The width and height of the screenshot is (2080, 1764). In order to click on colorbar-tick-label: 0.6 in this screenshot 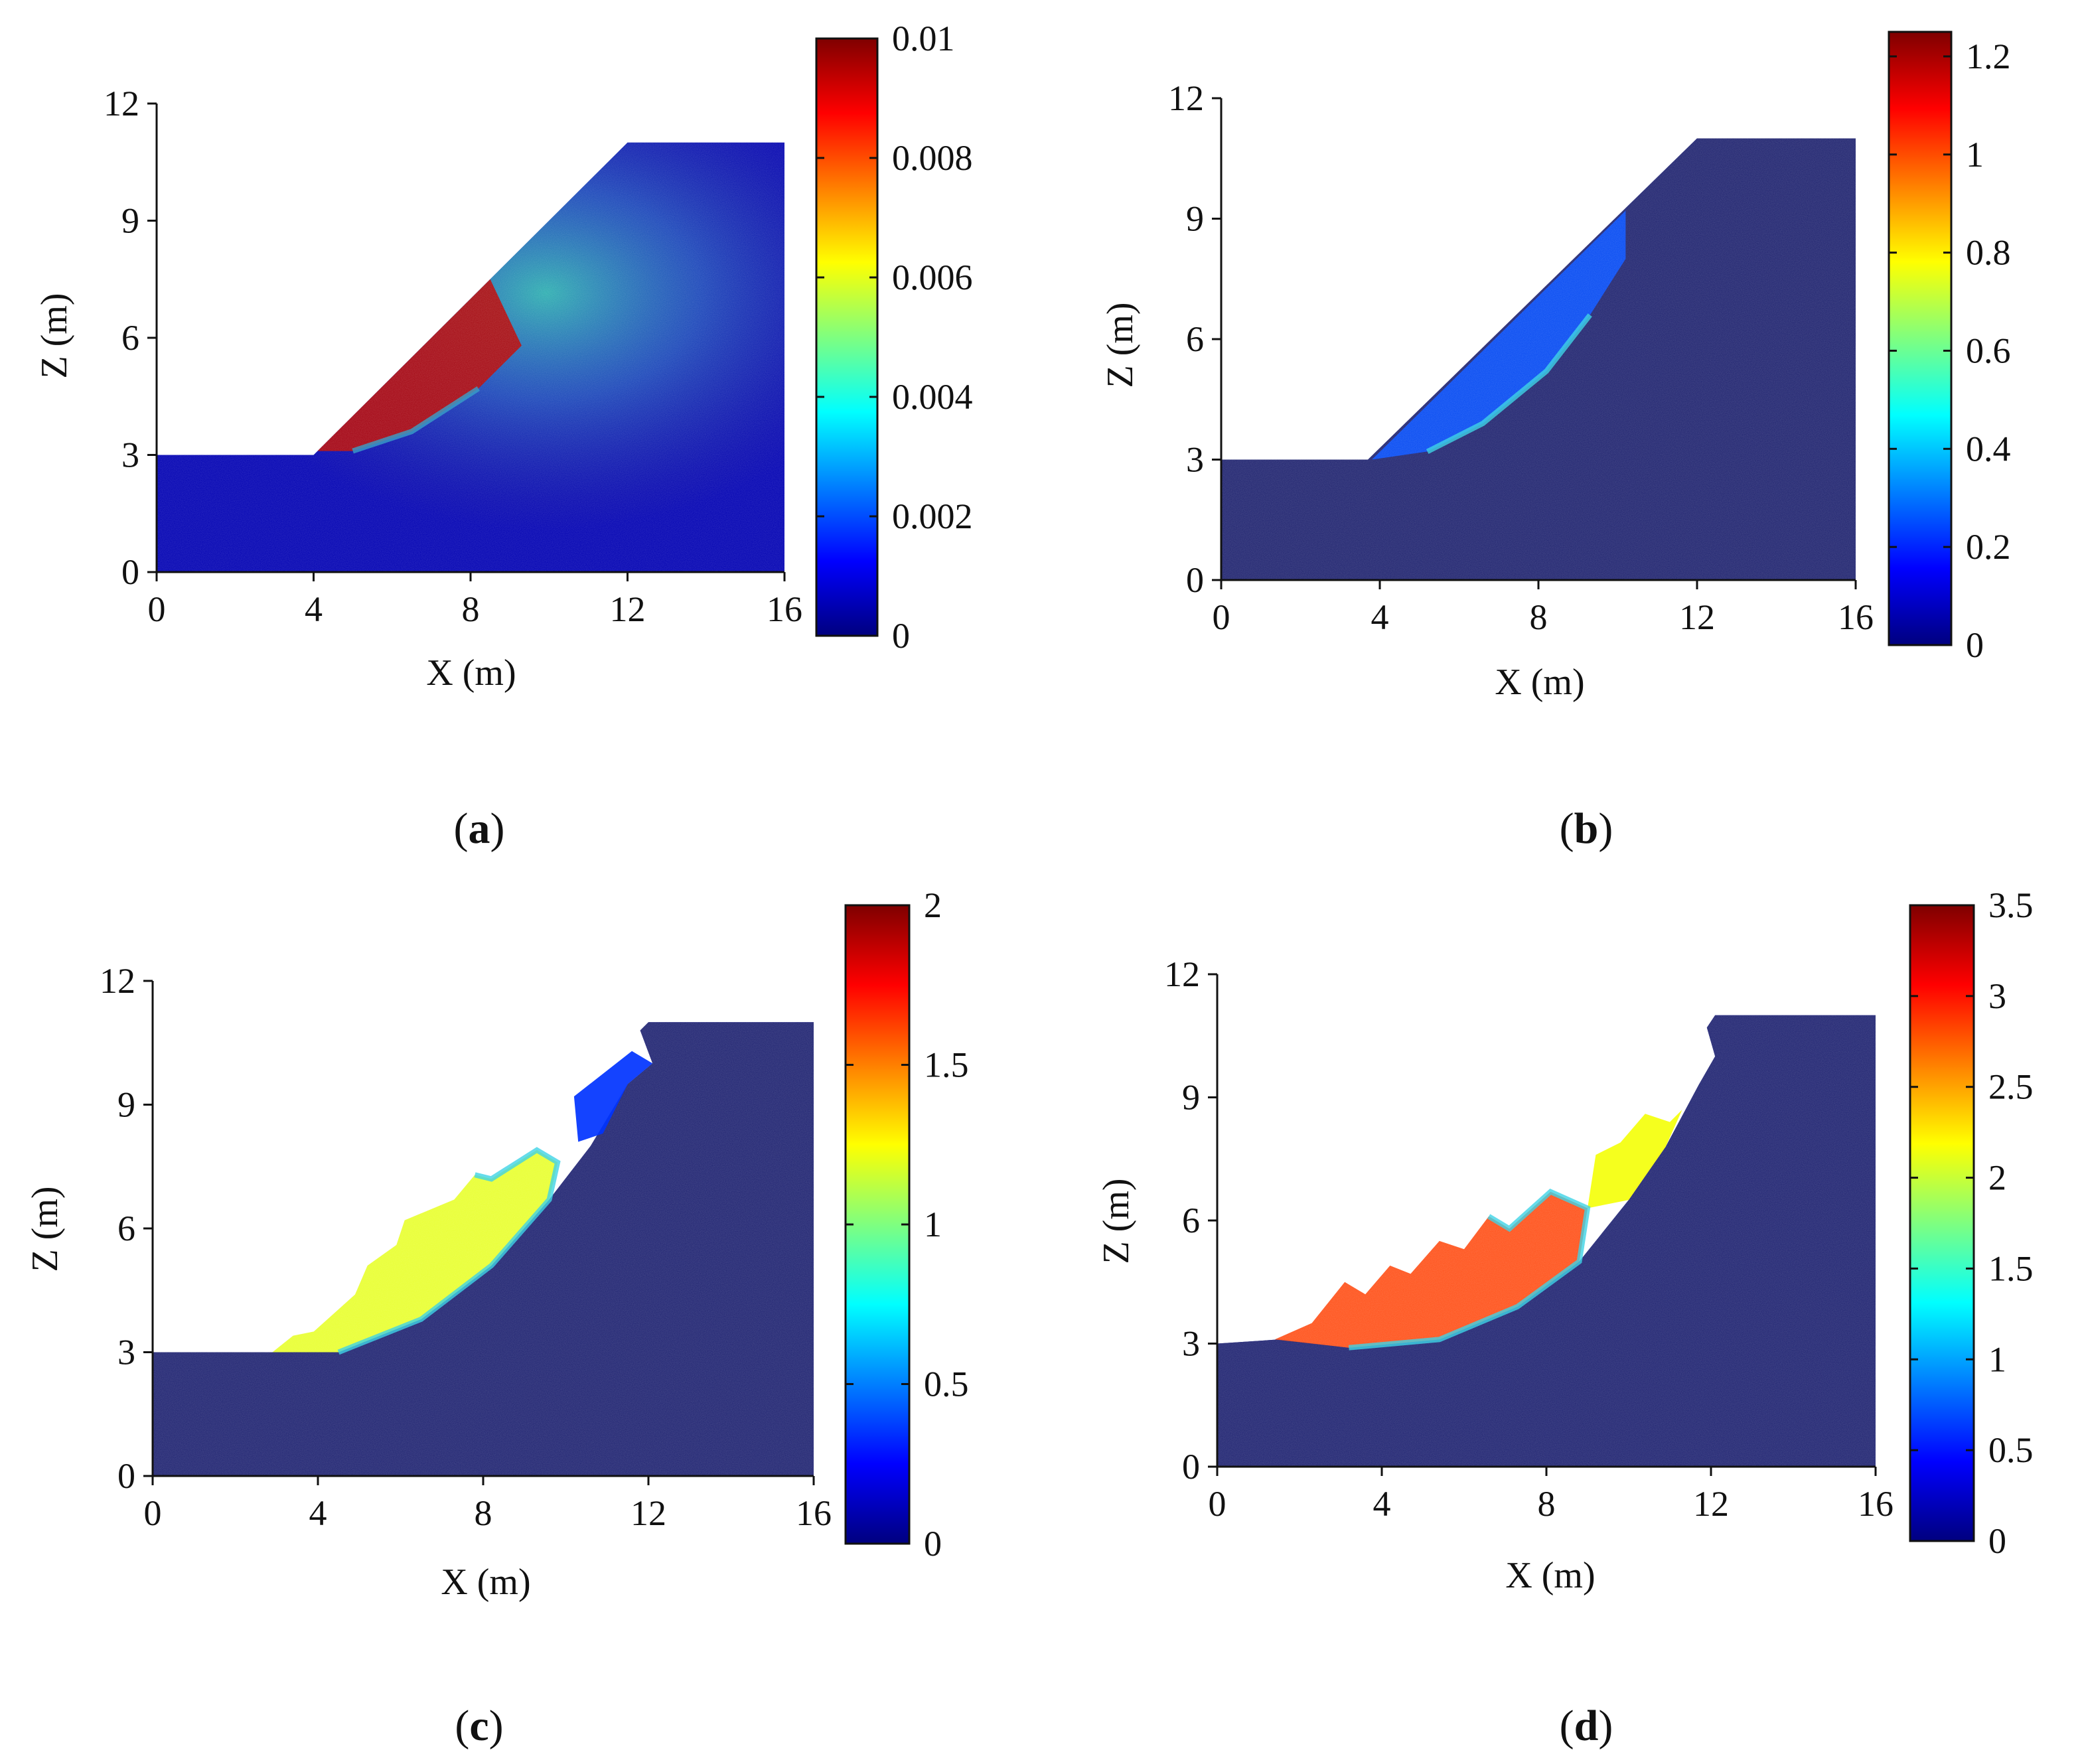, I will do `click(1988, 350)`.